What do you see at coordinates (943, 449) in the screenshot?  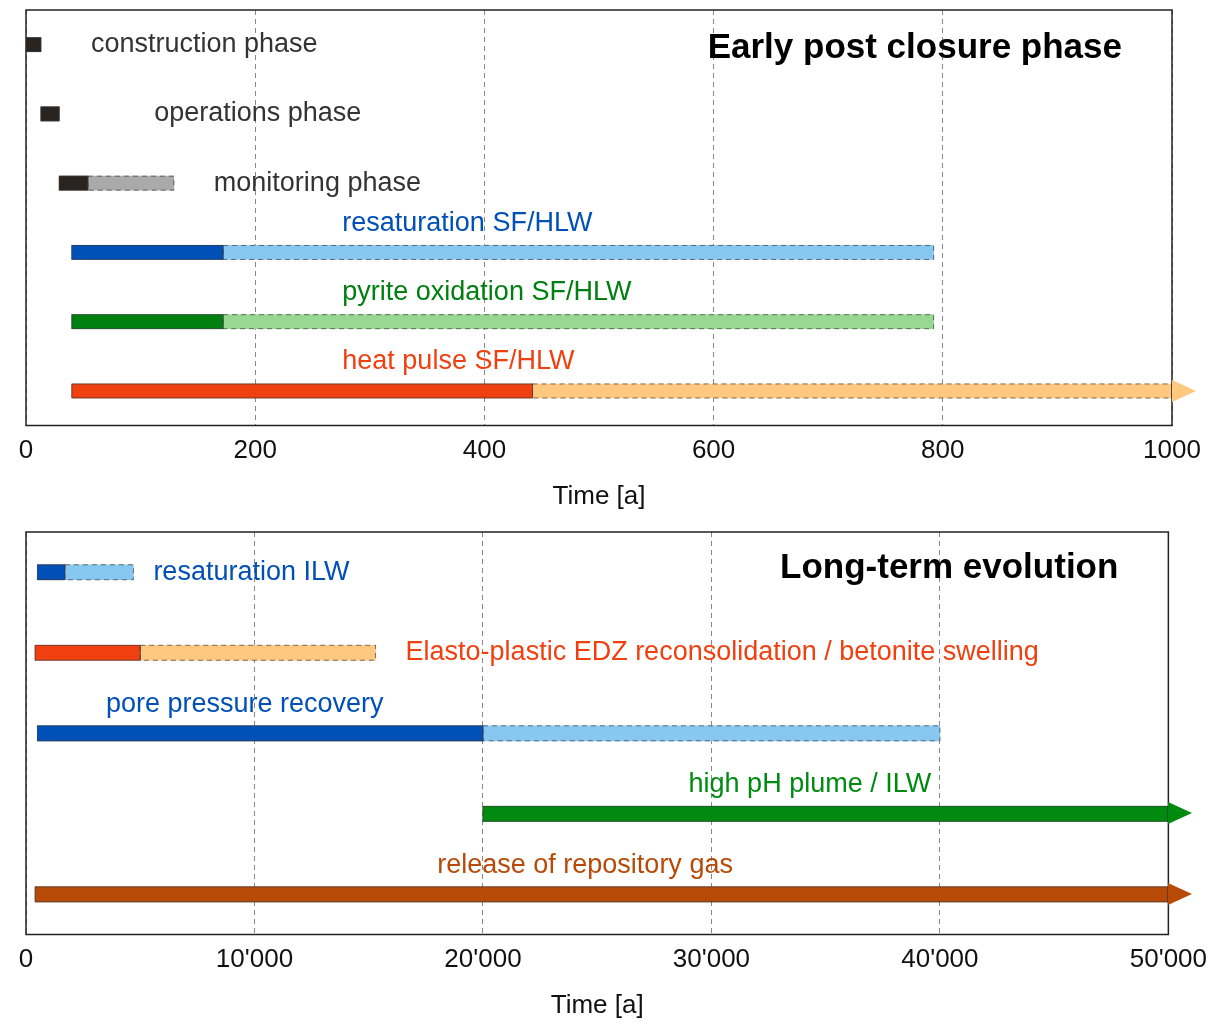 I see `x-tick-label: 800` at bounding box center [943, 449].